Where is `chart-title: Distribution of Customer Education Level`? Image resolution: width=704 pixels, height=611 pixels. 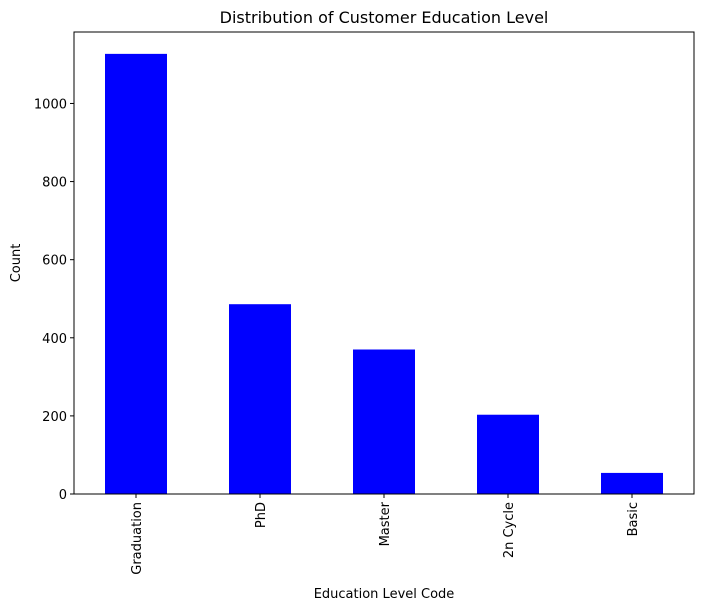
chart-title: Distribution of Customer Education Level is located at coordinates (384, 17).